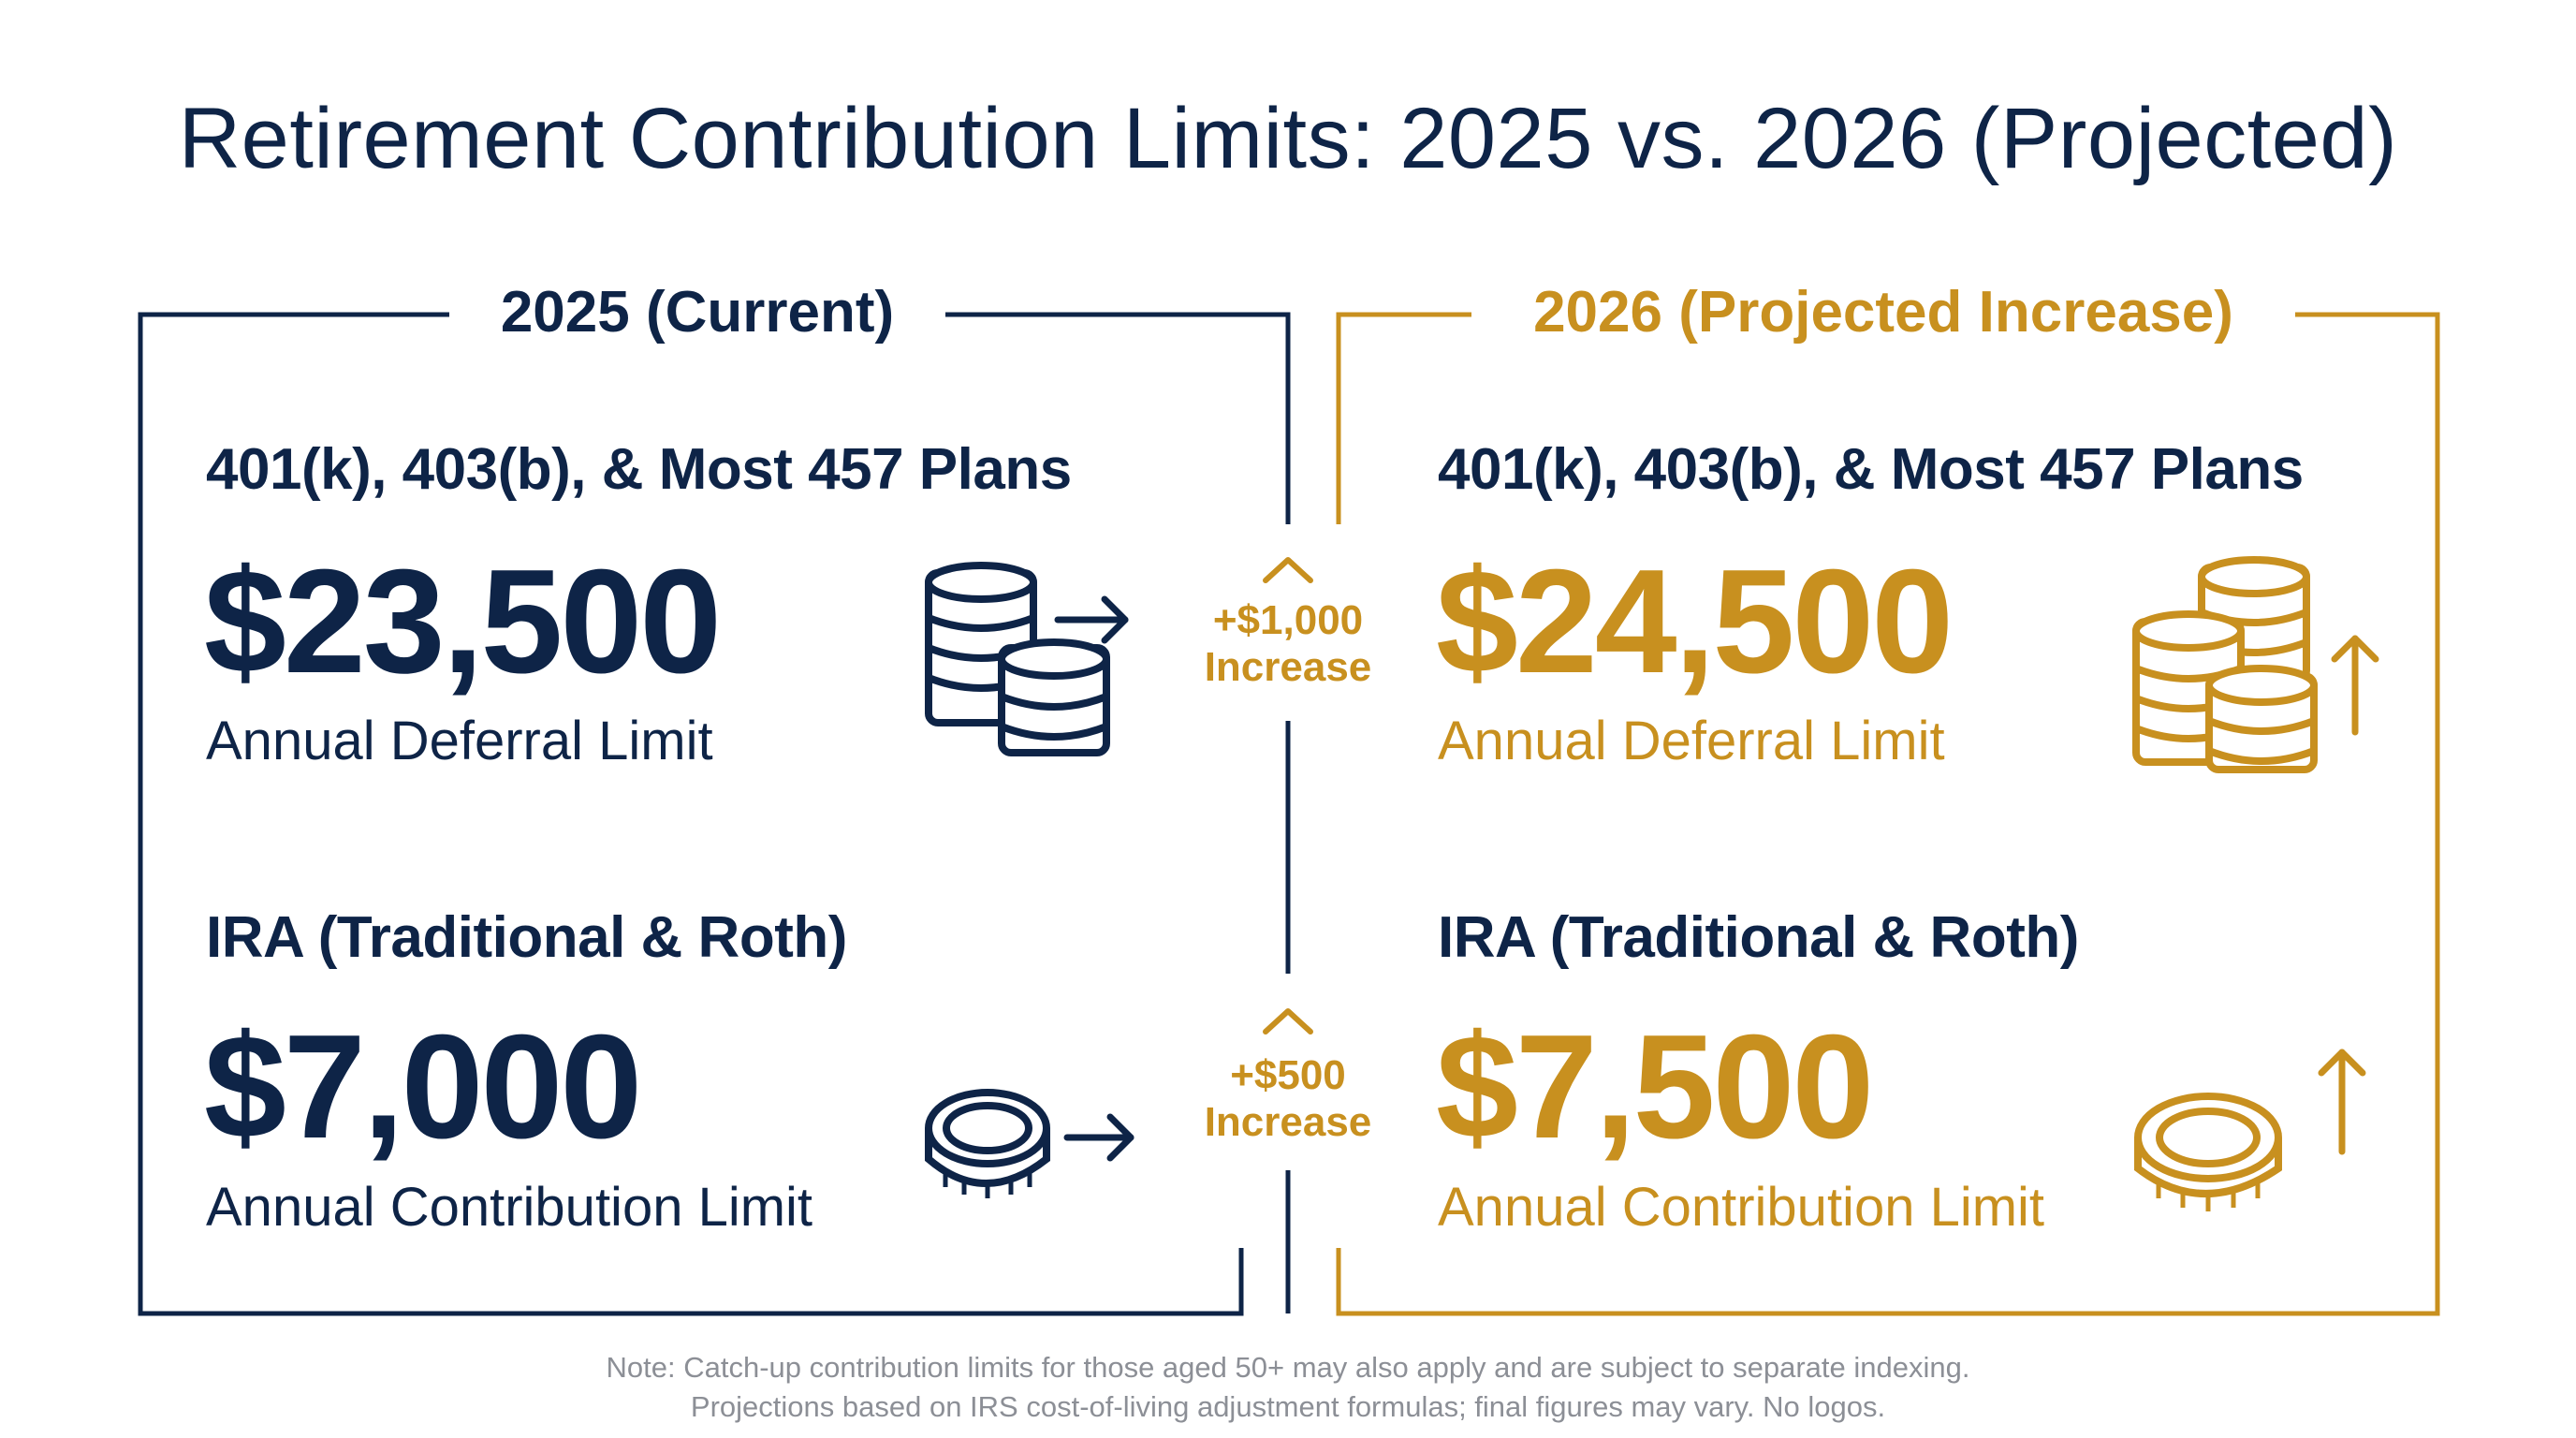  I want to click on delta-ira: +$500 Increase, so click(1288, 1099).